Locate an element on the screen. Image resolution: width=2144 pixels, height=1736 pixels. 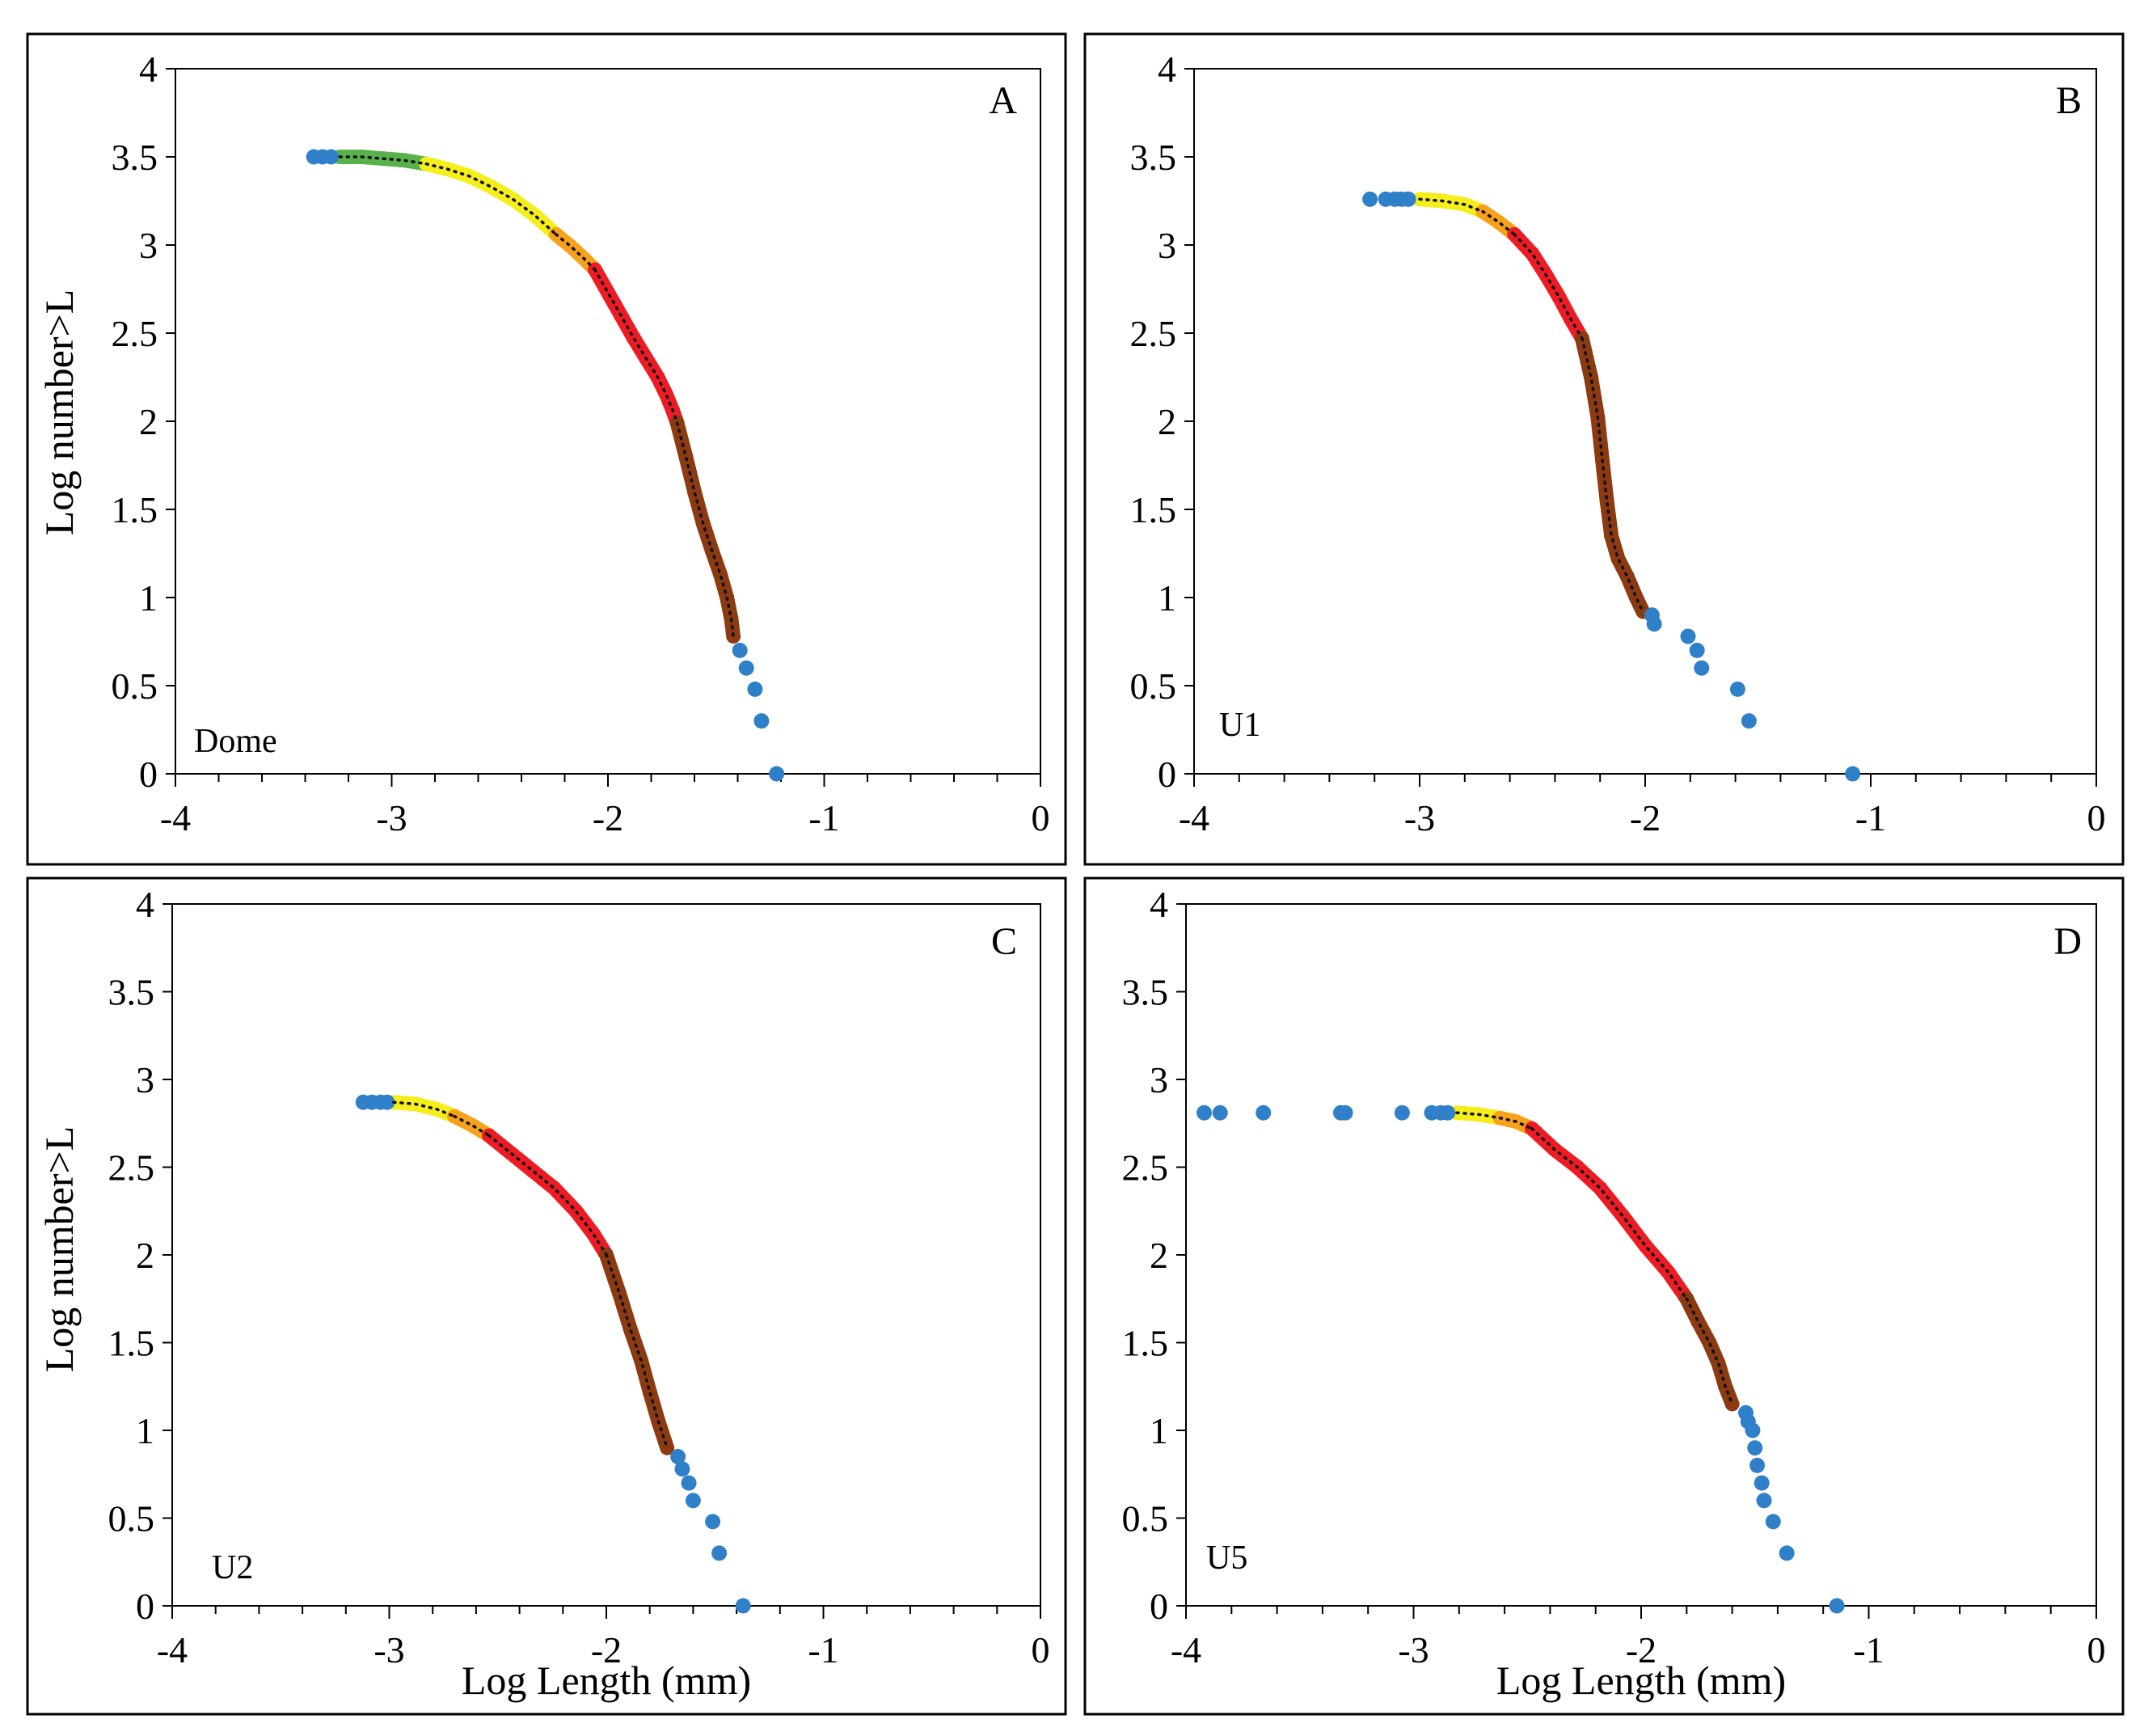
sample-label: U1 is located at coordinates (1239, 725).